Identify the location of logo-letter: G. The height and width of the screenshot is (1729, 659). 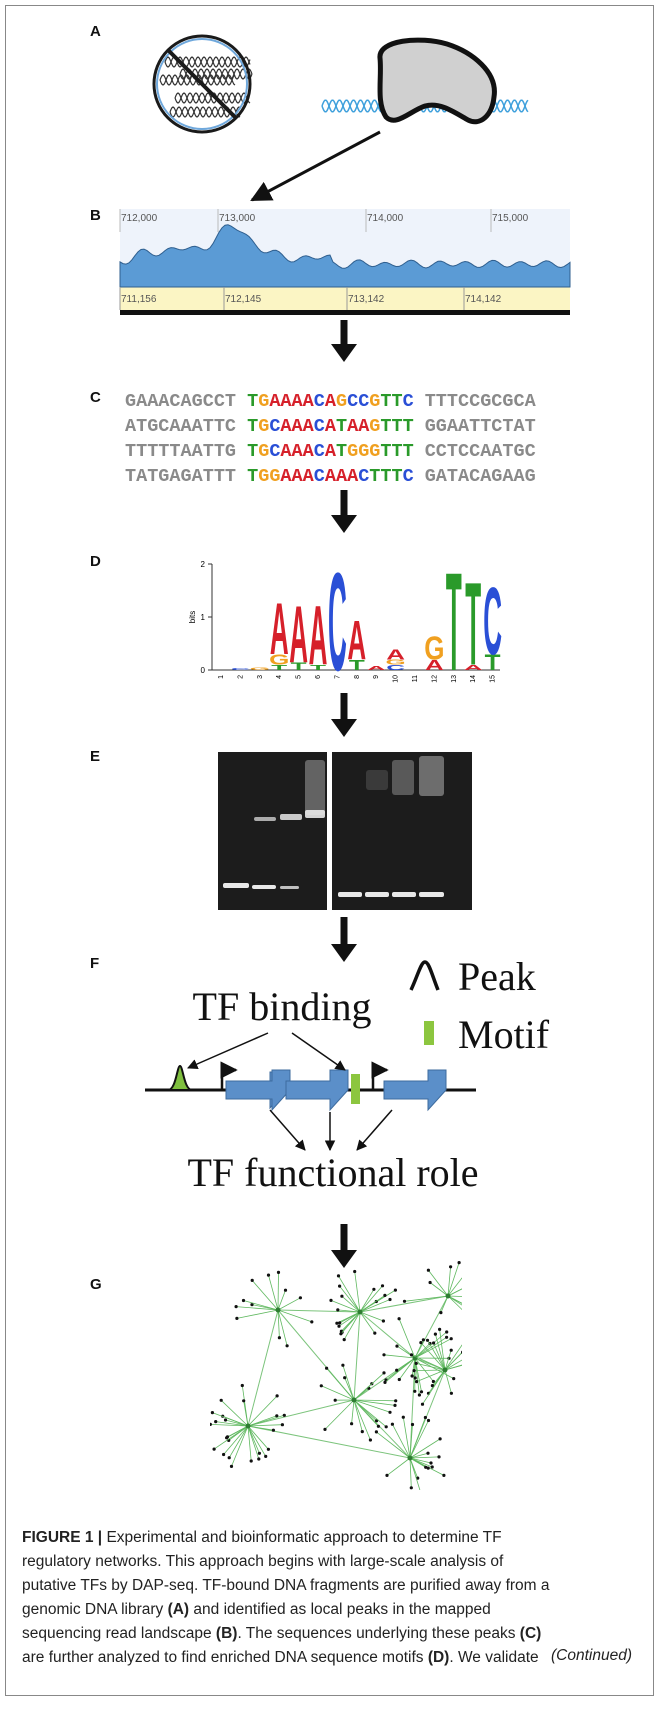
(260, 669).